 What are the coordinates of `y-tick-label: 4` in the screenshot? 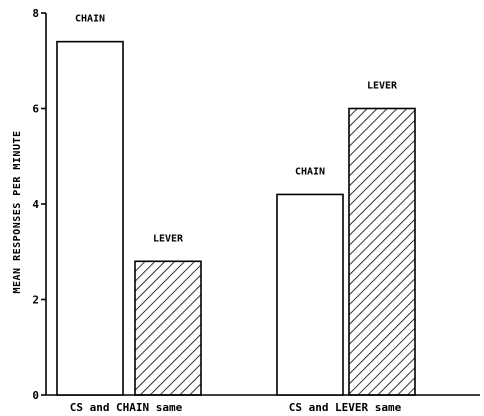 It's located at (35, 204).